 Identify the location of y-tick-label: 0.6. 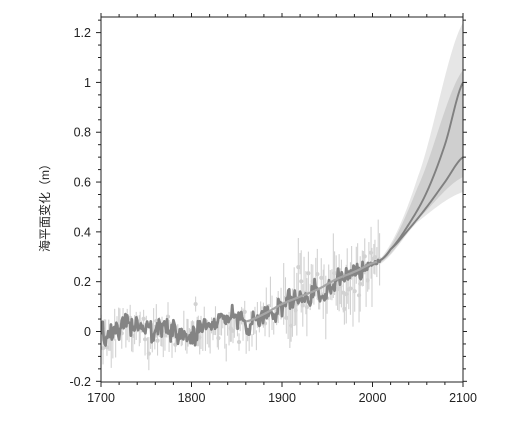
(82, 183).